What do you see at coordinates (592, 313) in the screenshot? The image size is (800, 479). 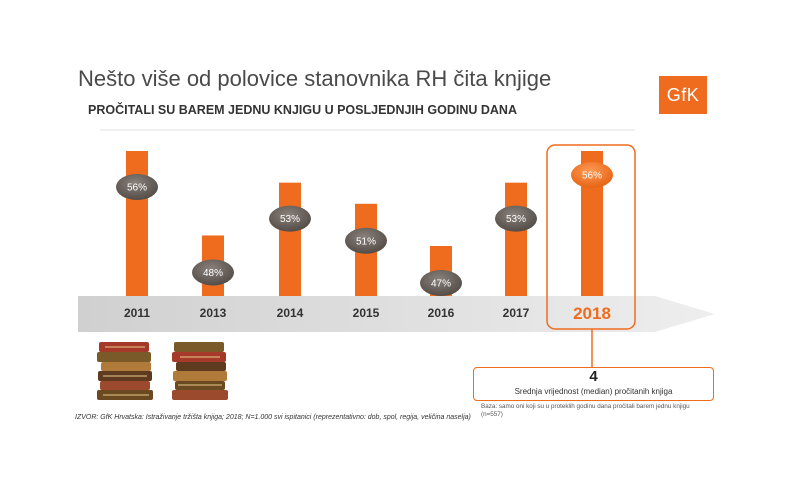 I see `tick-label-2018: 2018` at bounding box center [592, 313].